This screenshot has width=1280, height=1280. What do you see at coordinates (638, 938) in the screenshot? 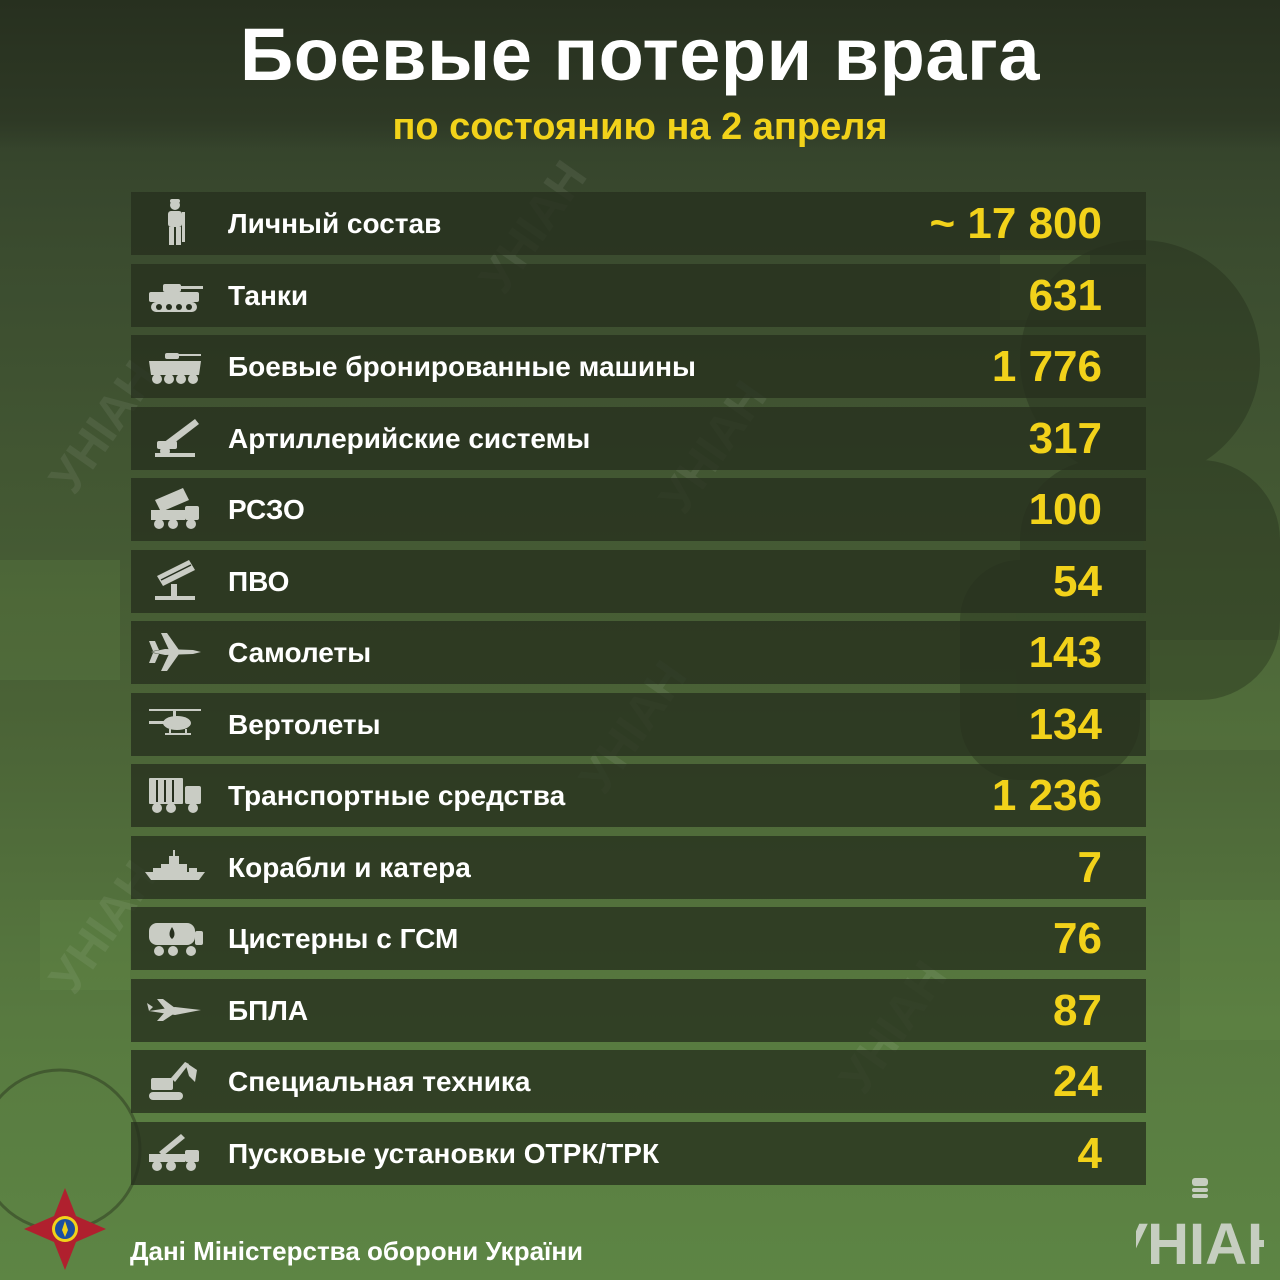
I see `loss-row: Цистерны с ГСМ 76` at bounding box center [638, 938].